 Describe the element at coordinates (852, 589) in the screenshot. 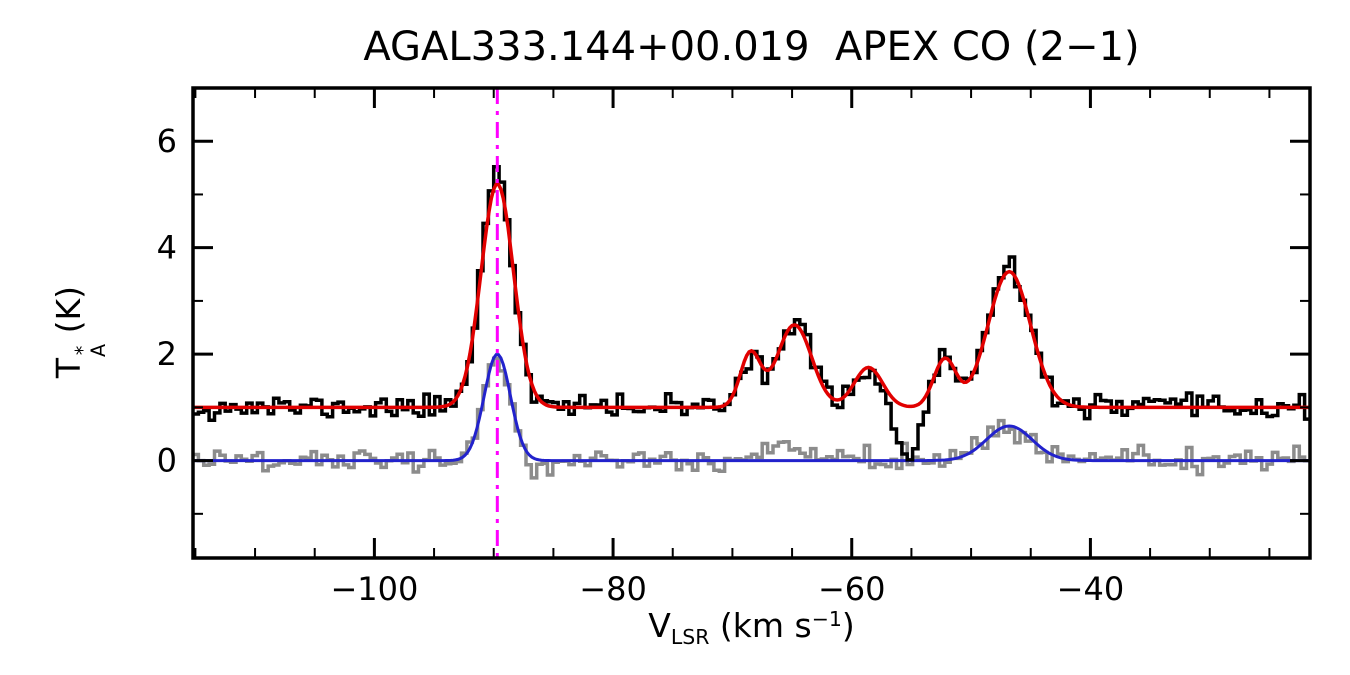

I see `x-tick-label: −60` at that location.